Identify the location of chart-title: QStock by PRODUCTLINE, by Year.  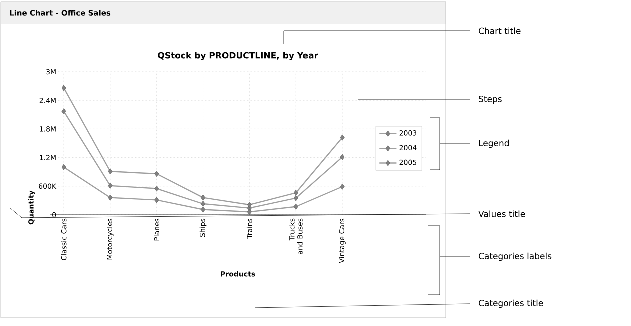
(238, 56).